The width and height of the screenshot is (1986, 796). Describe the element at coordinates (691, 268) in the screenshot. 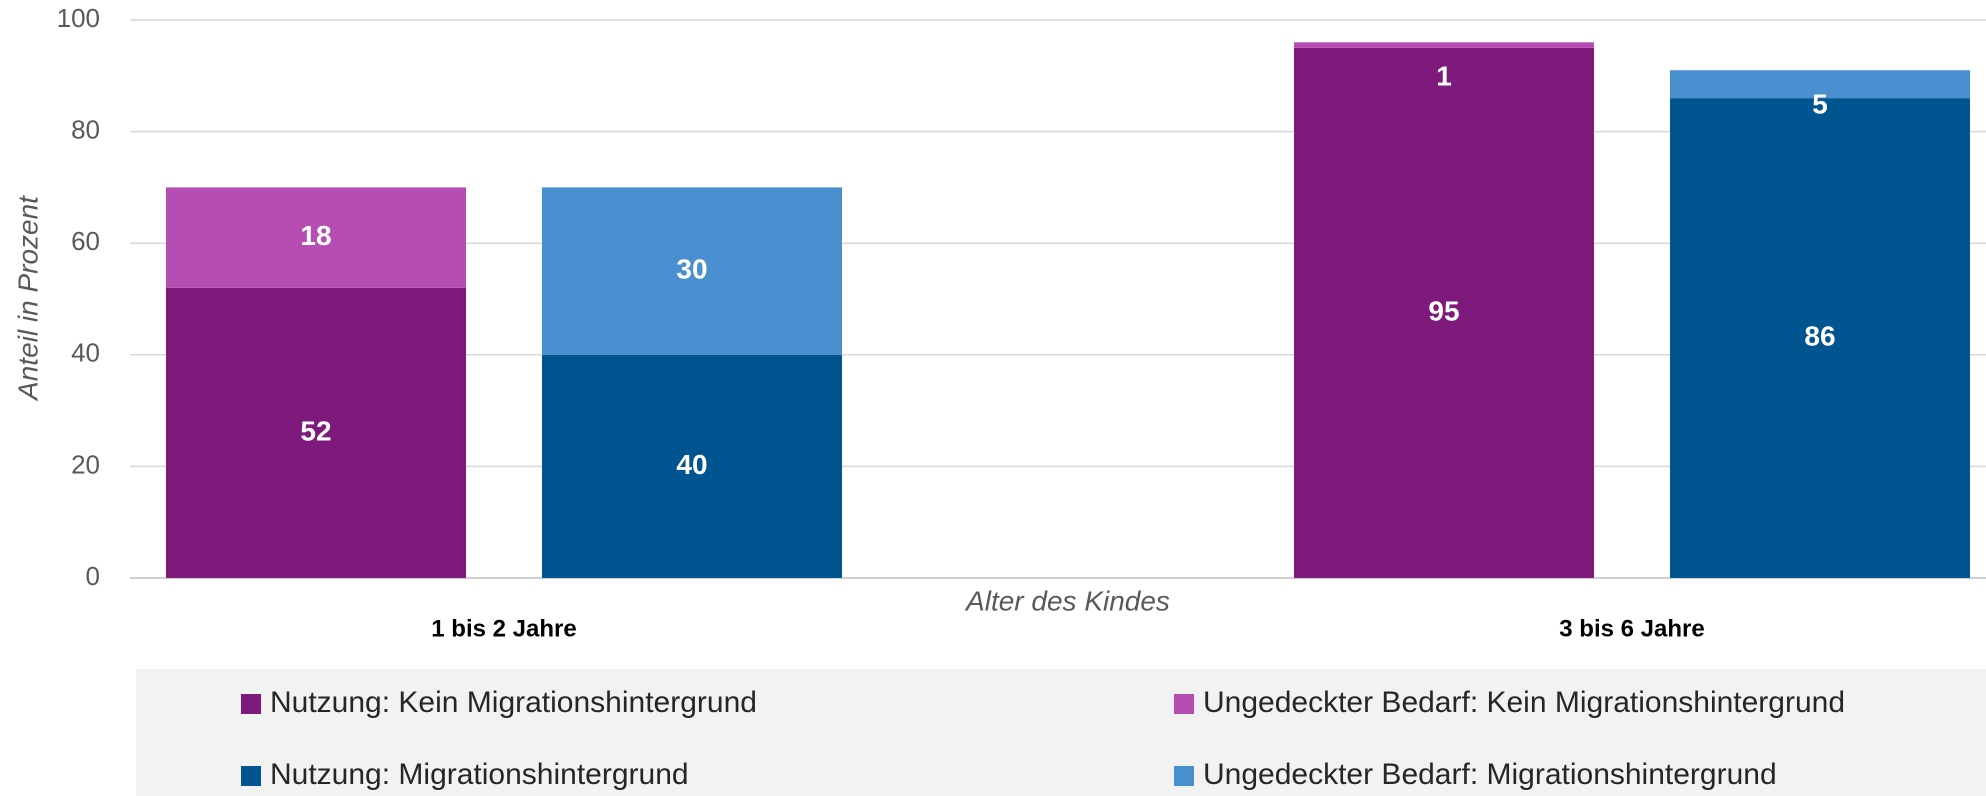

I see `data-label: 30` at that location.